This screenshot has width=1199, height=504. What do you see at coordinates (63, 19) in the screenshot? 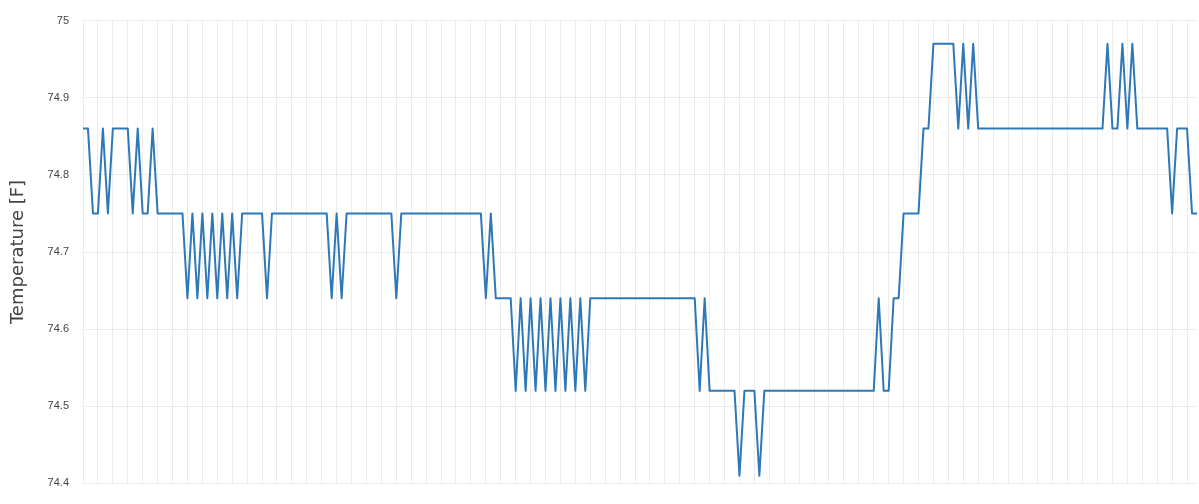
I see `y-tick-label: 75` at bounding box center [63, 19].